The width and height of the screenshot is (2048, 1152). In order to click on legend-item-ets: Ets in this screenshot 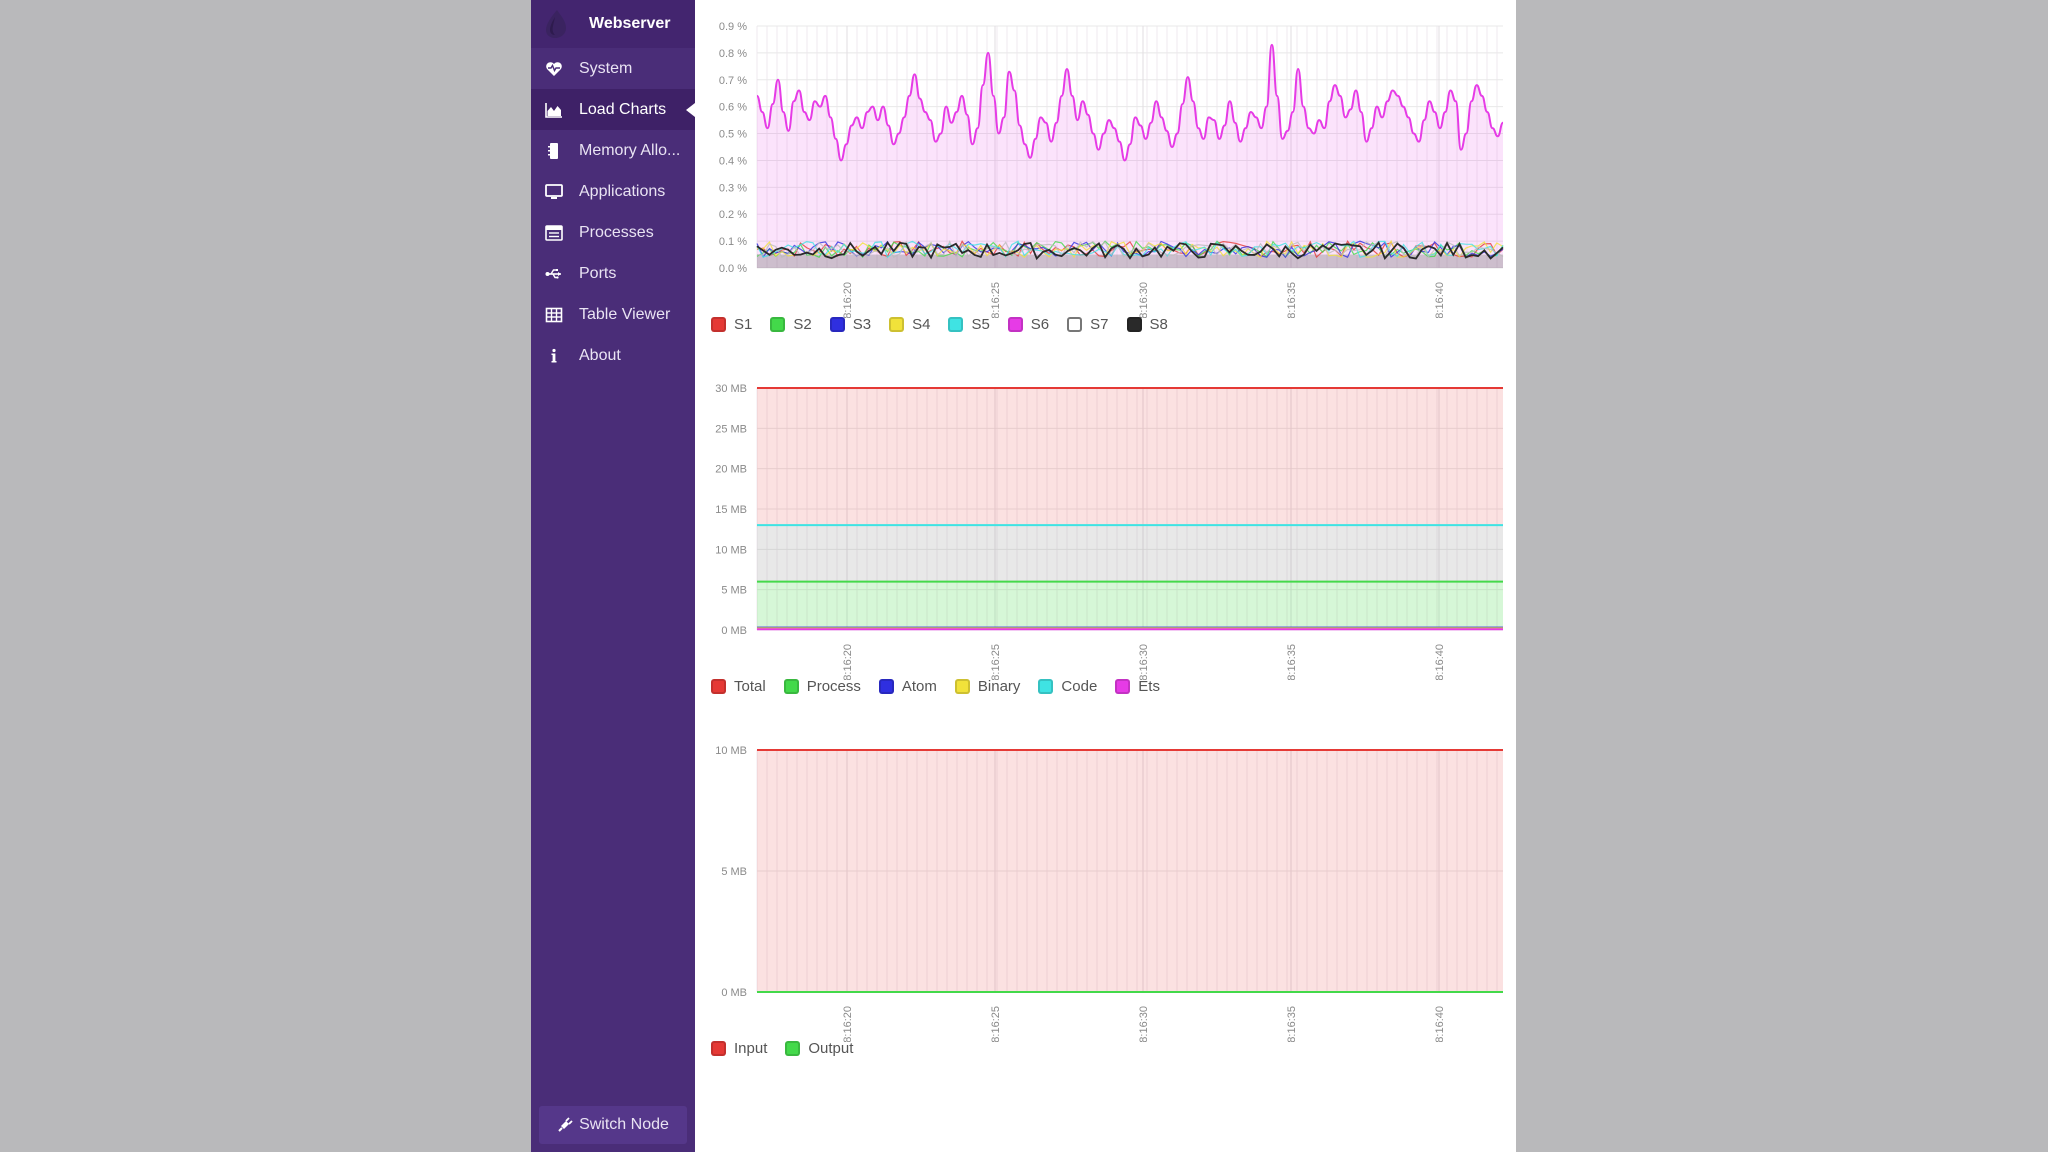, I will do `click(1137, 686)`.